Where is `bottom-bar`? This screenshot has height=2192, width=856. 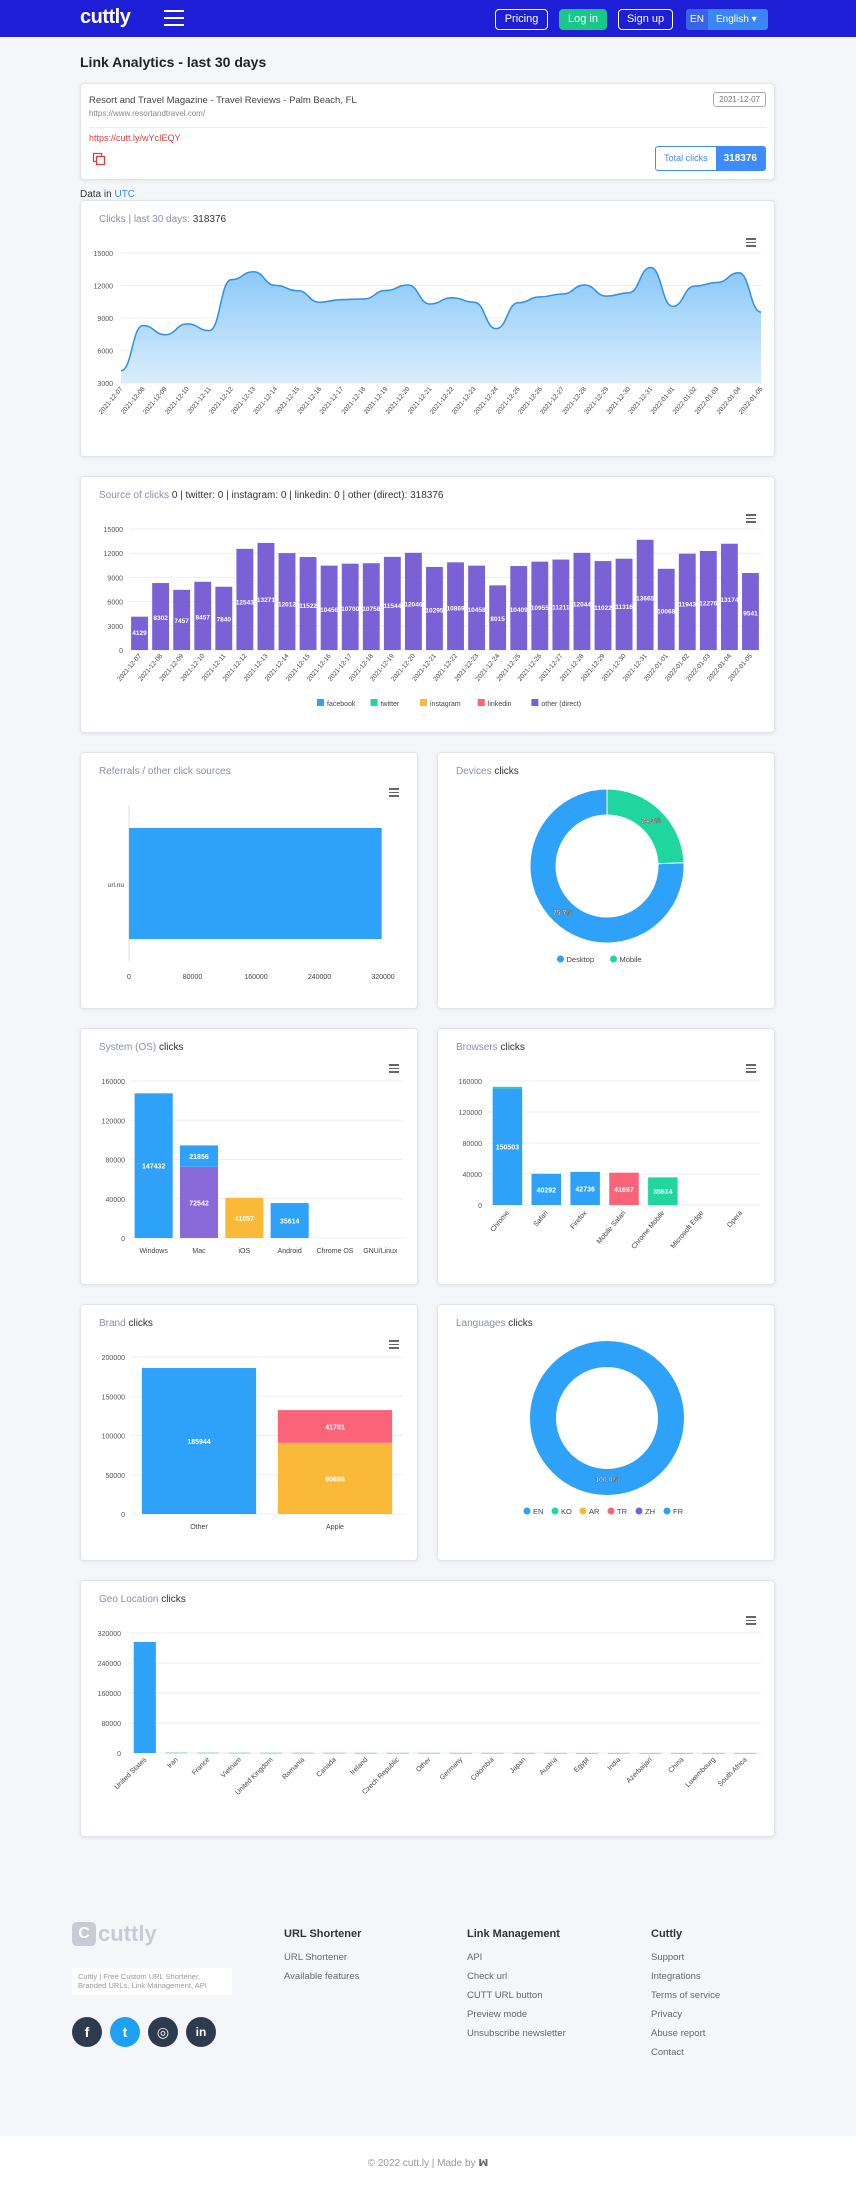
bottom-bar is located at coordinates (428, 2164).